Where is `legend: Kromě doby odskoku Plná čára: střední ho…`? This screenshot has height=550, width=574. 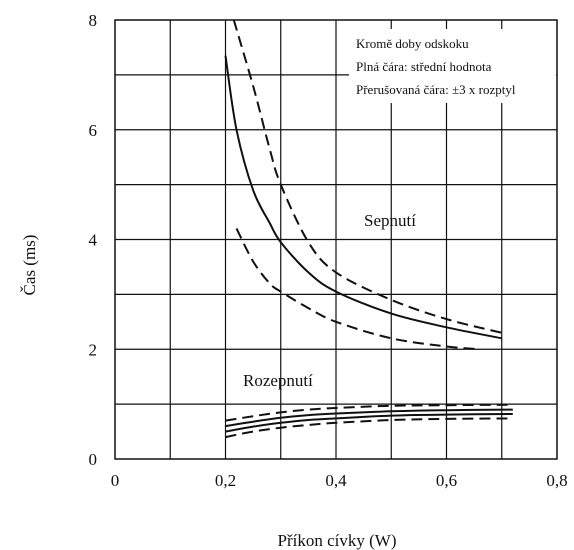 legend: Kromě doby odskoku Plná čára: střední ho… is located at coordinates (436, 66).